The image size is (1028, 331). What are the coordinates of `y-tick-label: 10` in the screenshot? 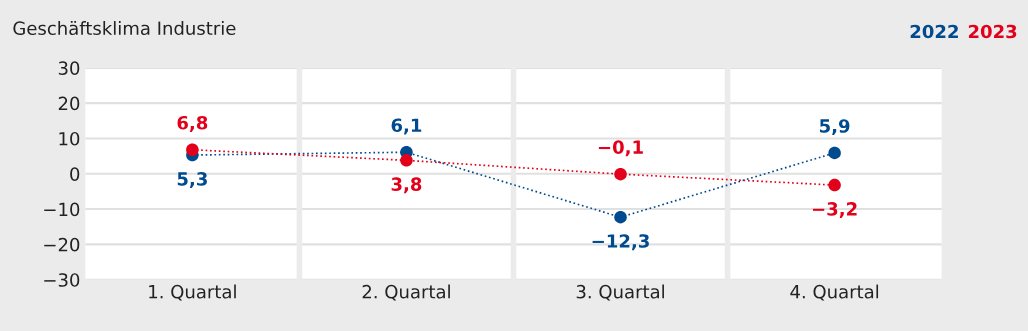 It's located at (69, 138).